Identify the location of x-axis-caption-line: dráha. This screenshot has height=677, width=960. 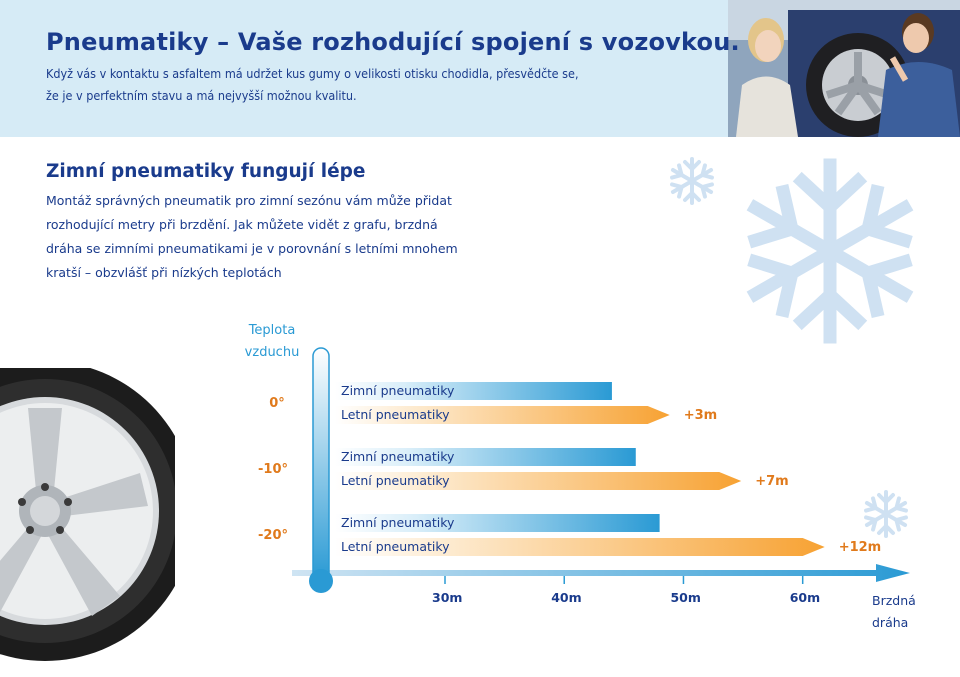
(890, 622).